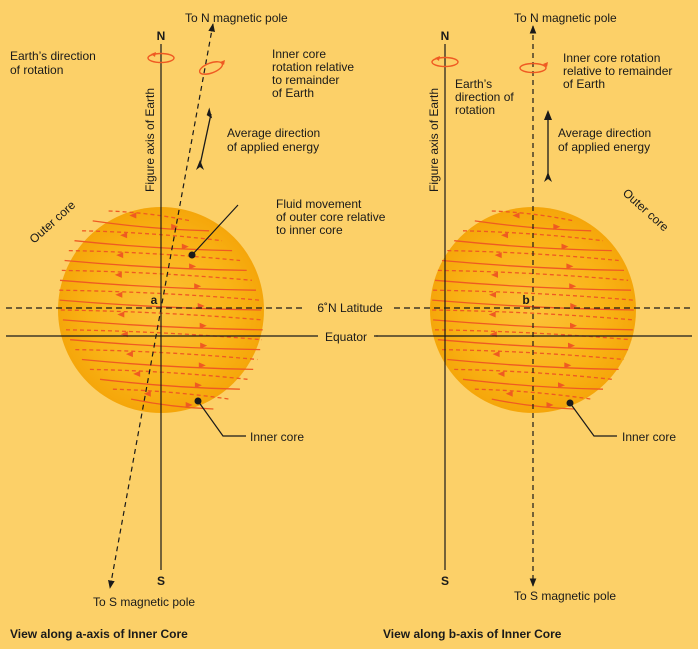 The image size is (698, 649). I want to click on energy-arrow-a, so click(205, 138).